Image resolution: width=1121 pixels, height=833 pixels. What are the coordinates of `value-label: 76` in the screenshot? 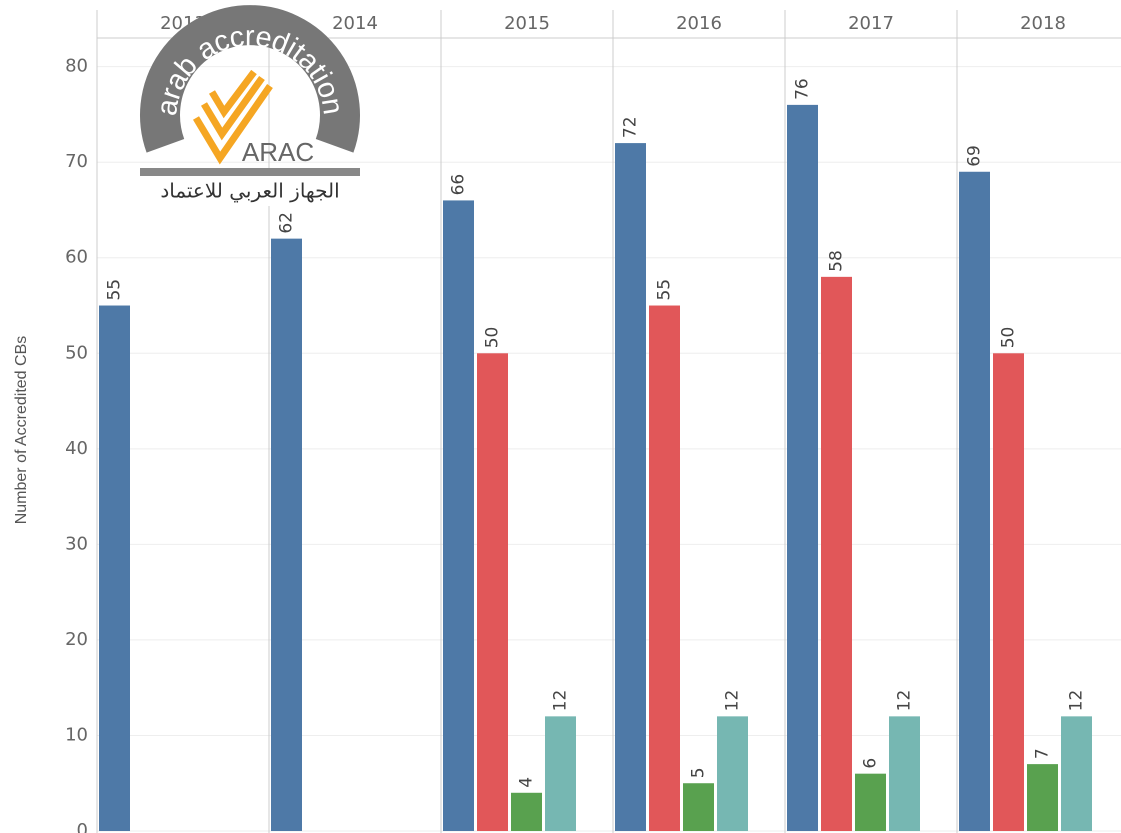 It's located at (803, 89).